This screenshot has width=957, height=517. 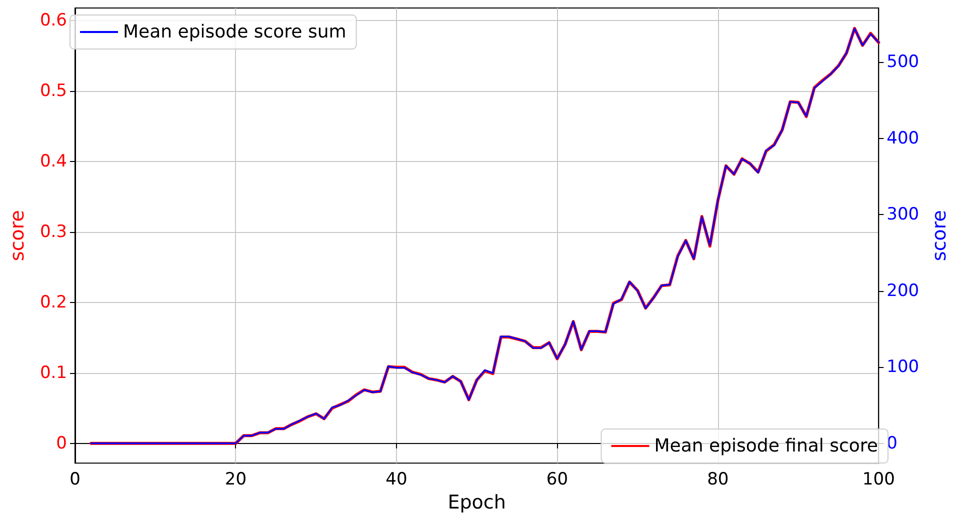 What do you see at coordinates (17, 236) in the screenshot?
I see `y-axis-title: score` at bounding box center [17, 236].